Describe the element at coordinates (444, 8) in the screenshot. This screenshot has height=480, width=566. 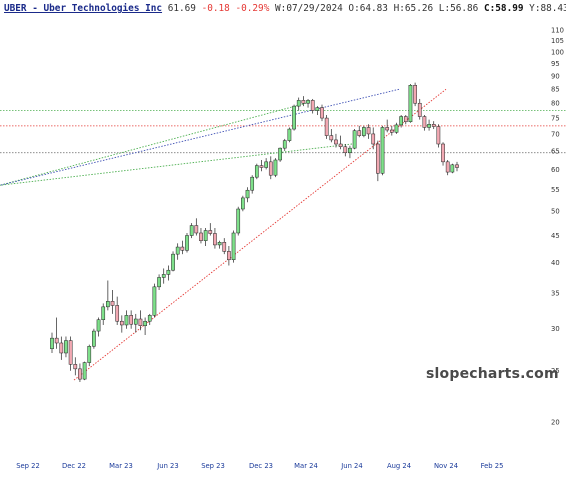
I see `low-label: L:` at that location.